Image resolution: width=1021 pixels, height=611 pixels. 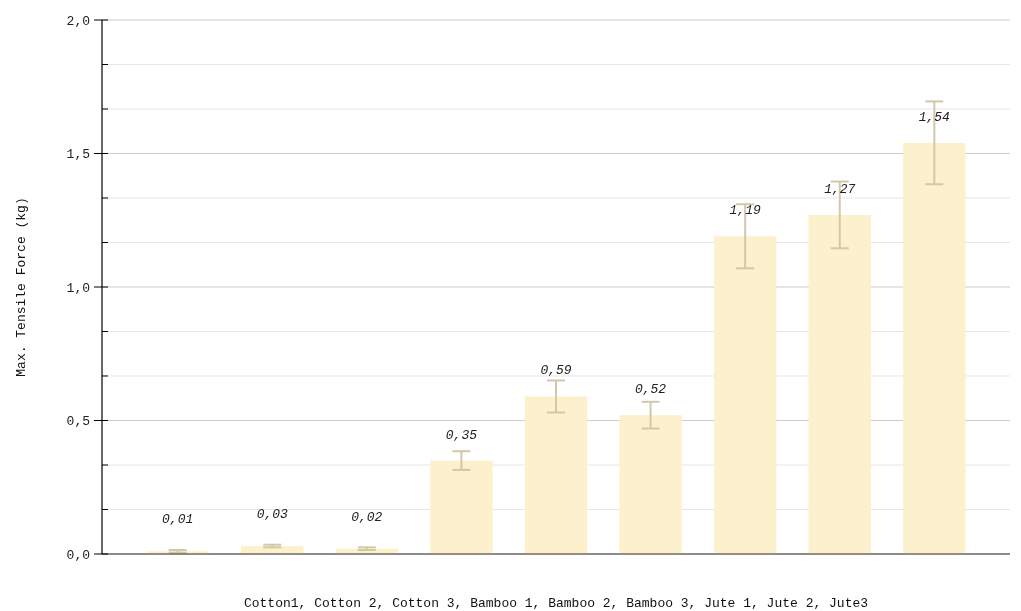 What do you see at coordinates (556, 371) in the screenshot?
I see `data-label: 0,59` at bounding box center [556, 371].